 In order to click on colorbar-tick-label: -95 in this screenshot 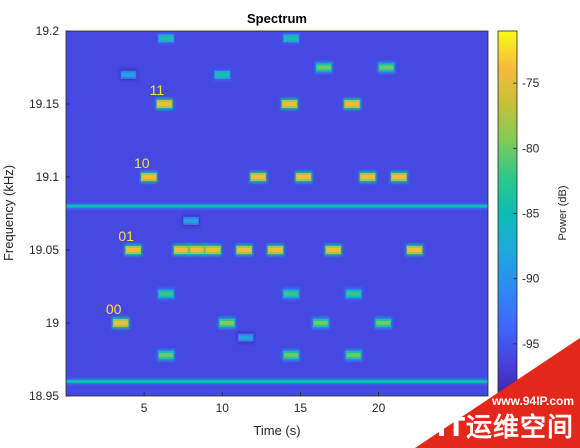, I will do `click(531, 344)`.